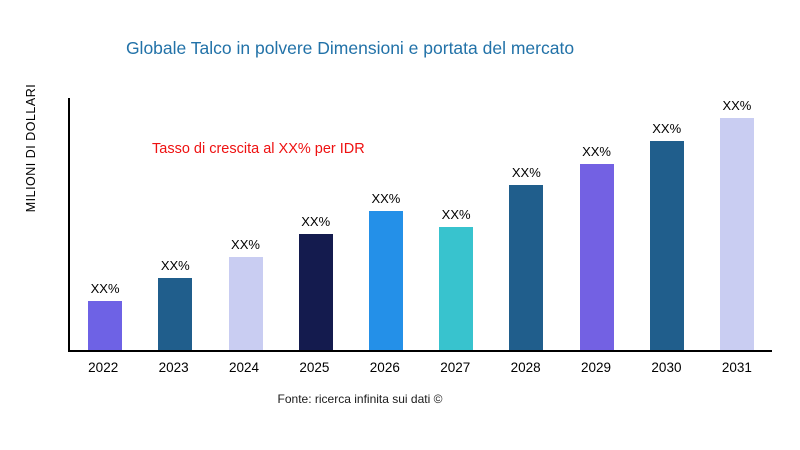  I want to click on x-tick-label: 2028, so click(525, 367).